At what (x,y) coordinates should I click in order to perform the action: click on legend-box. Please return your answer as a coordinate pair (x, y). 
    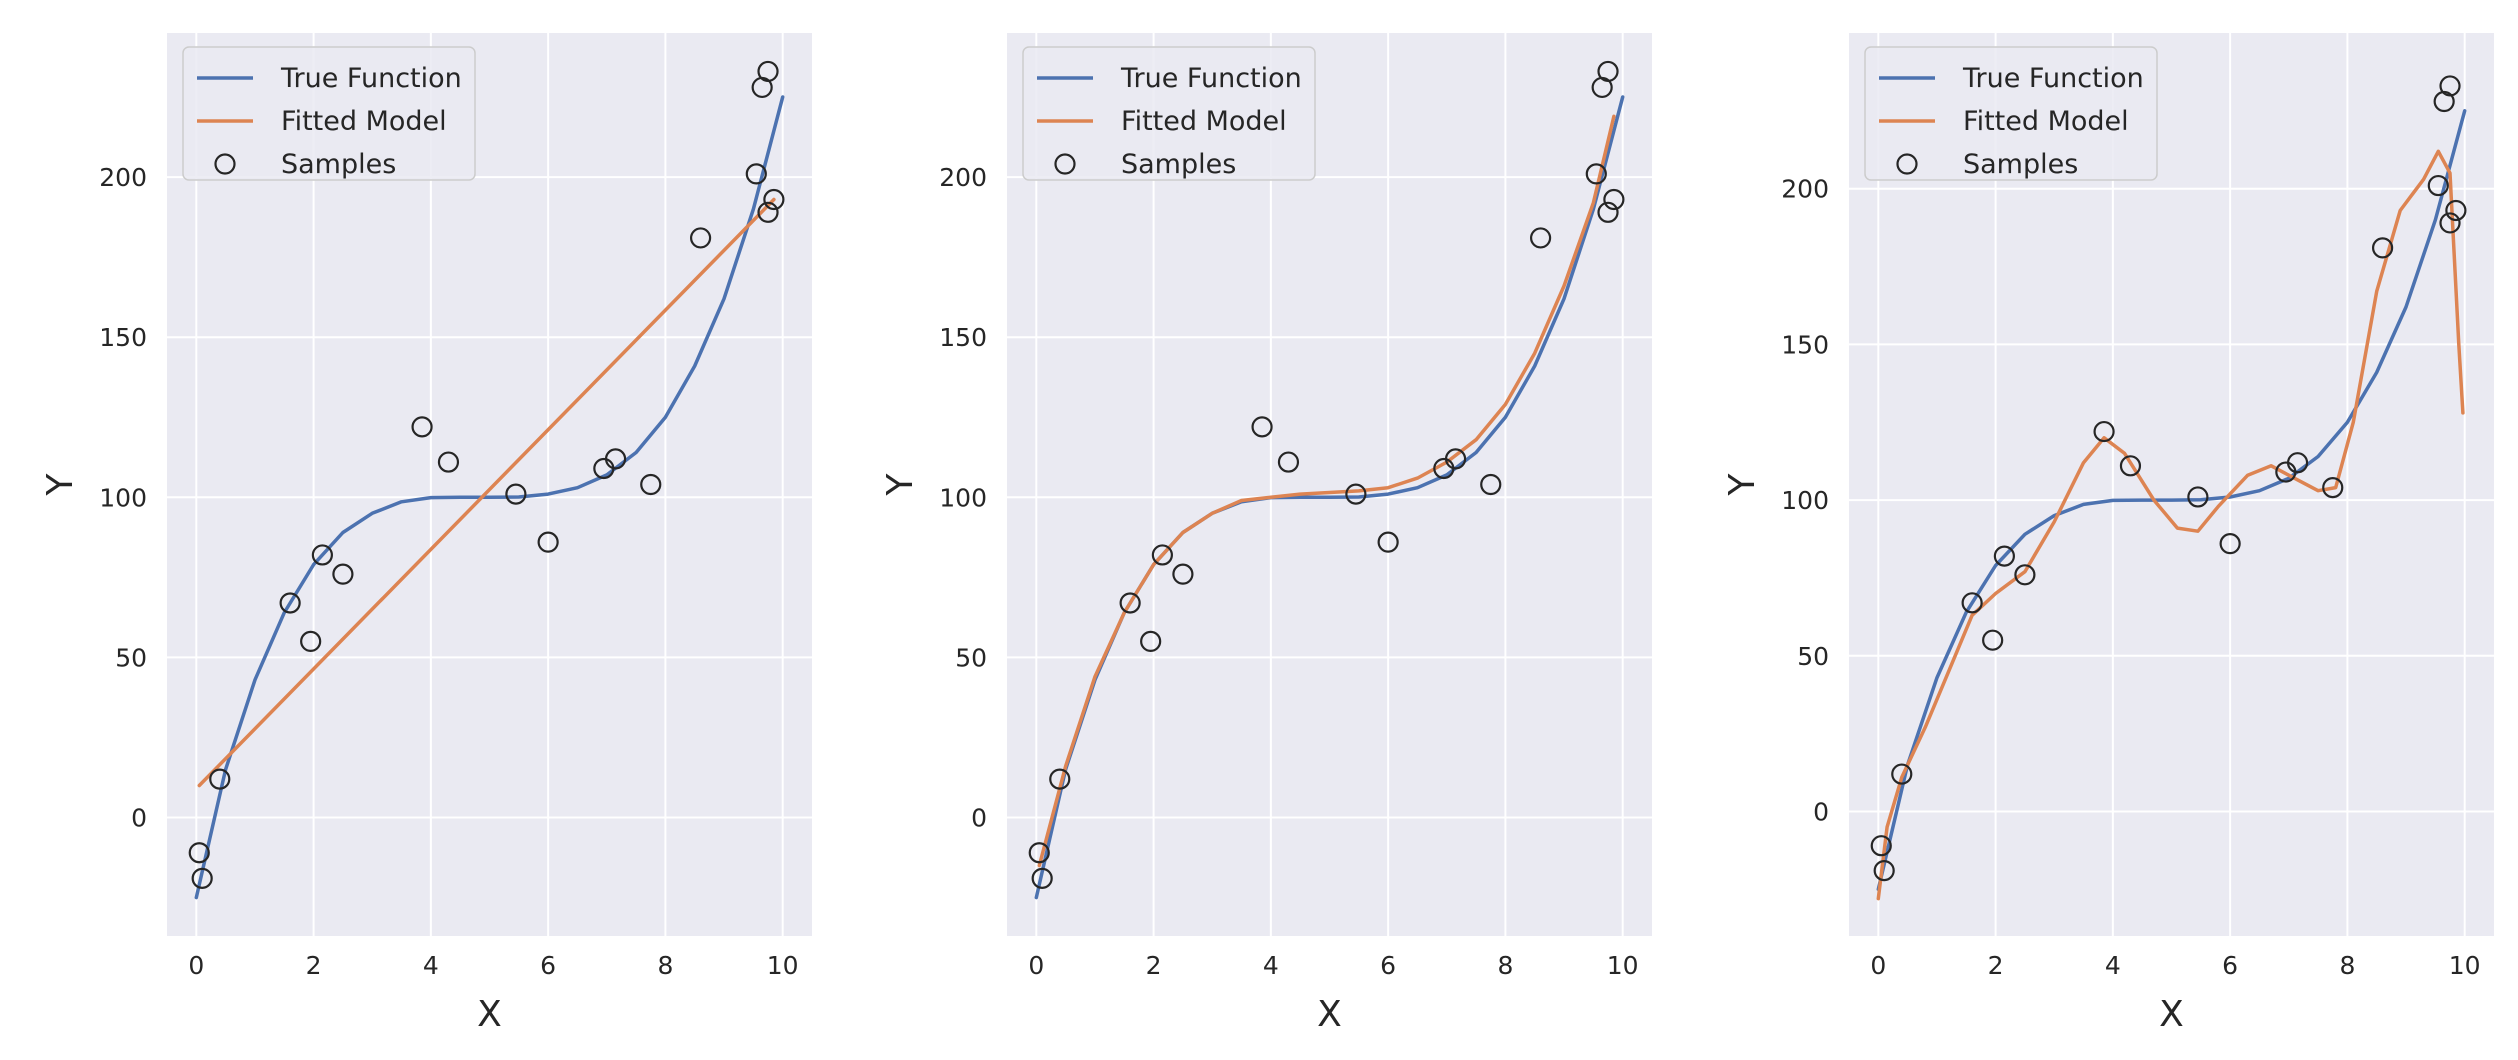
    Looking at the image, I should click on (2011, 113).